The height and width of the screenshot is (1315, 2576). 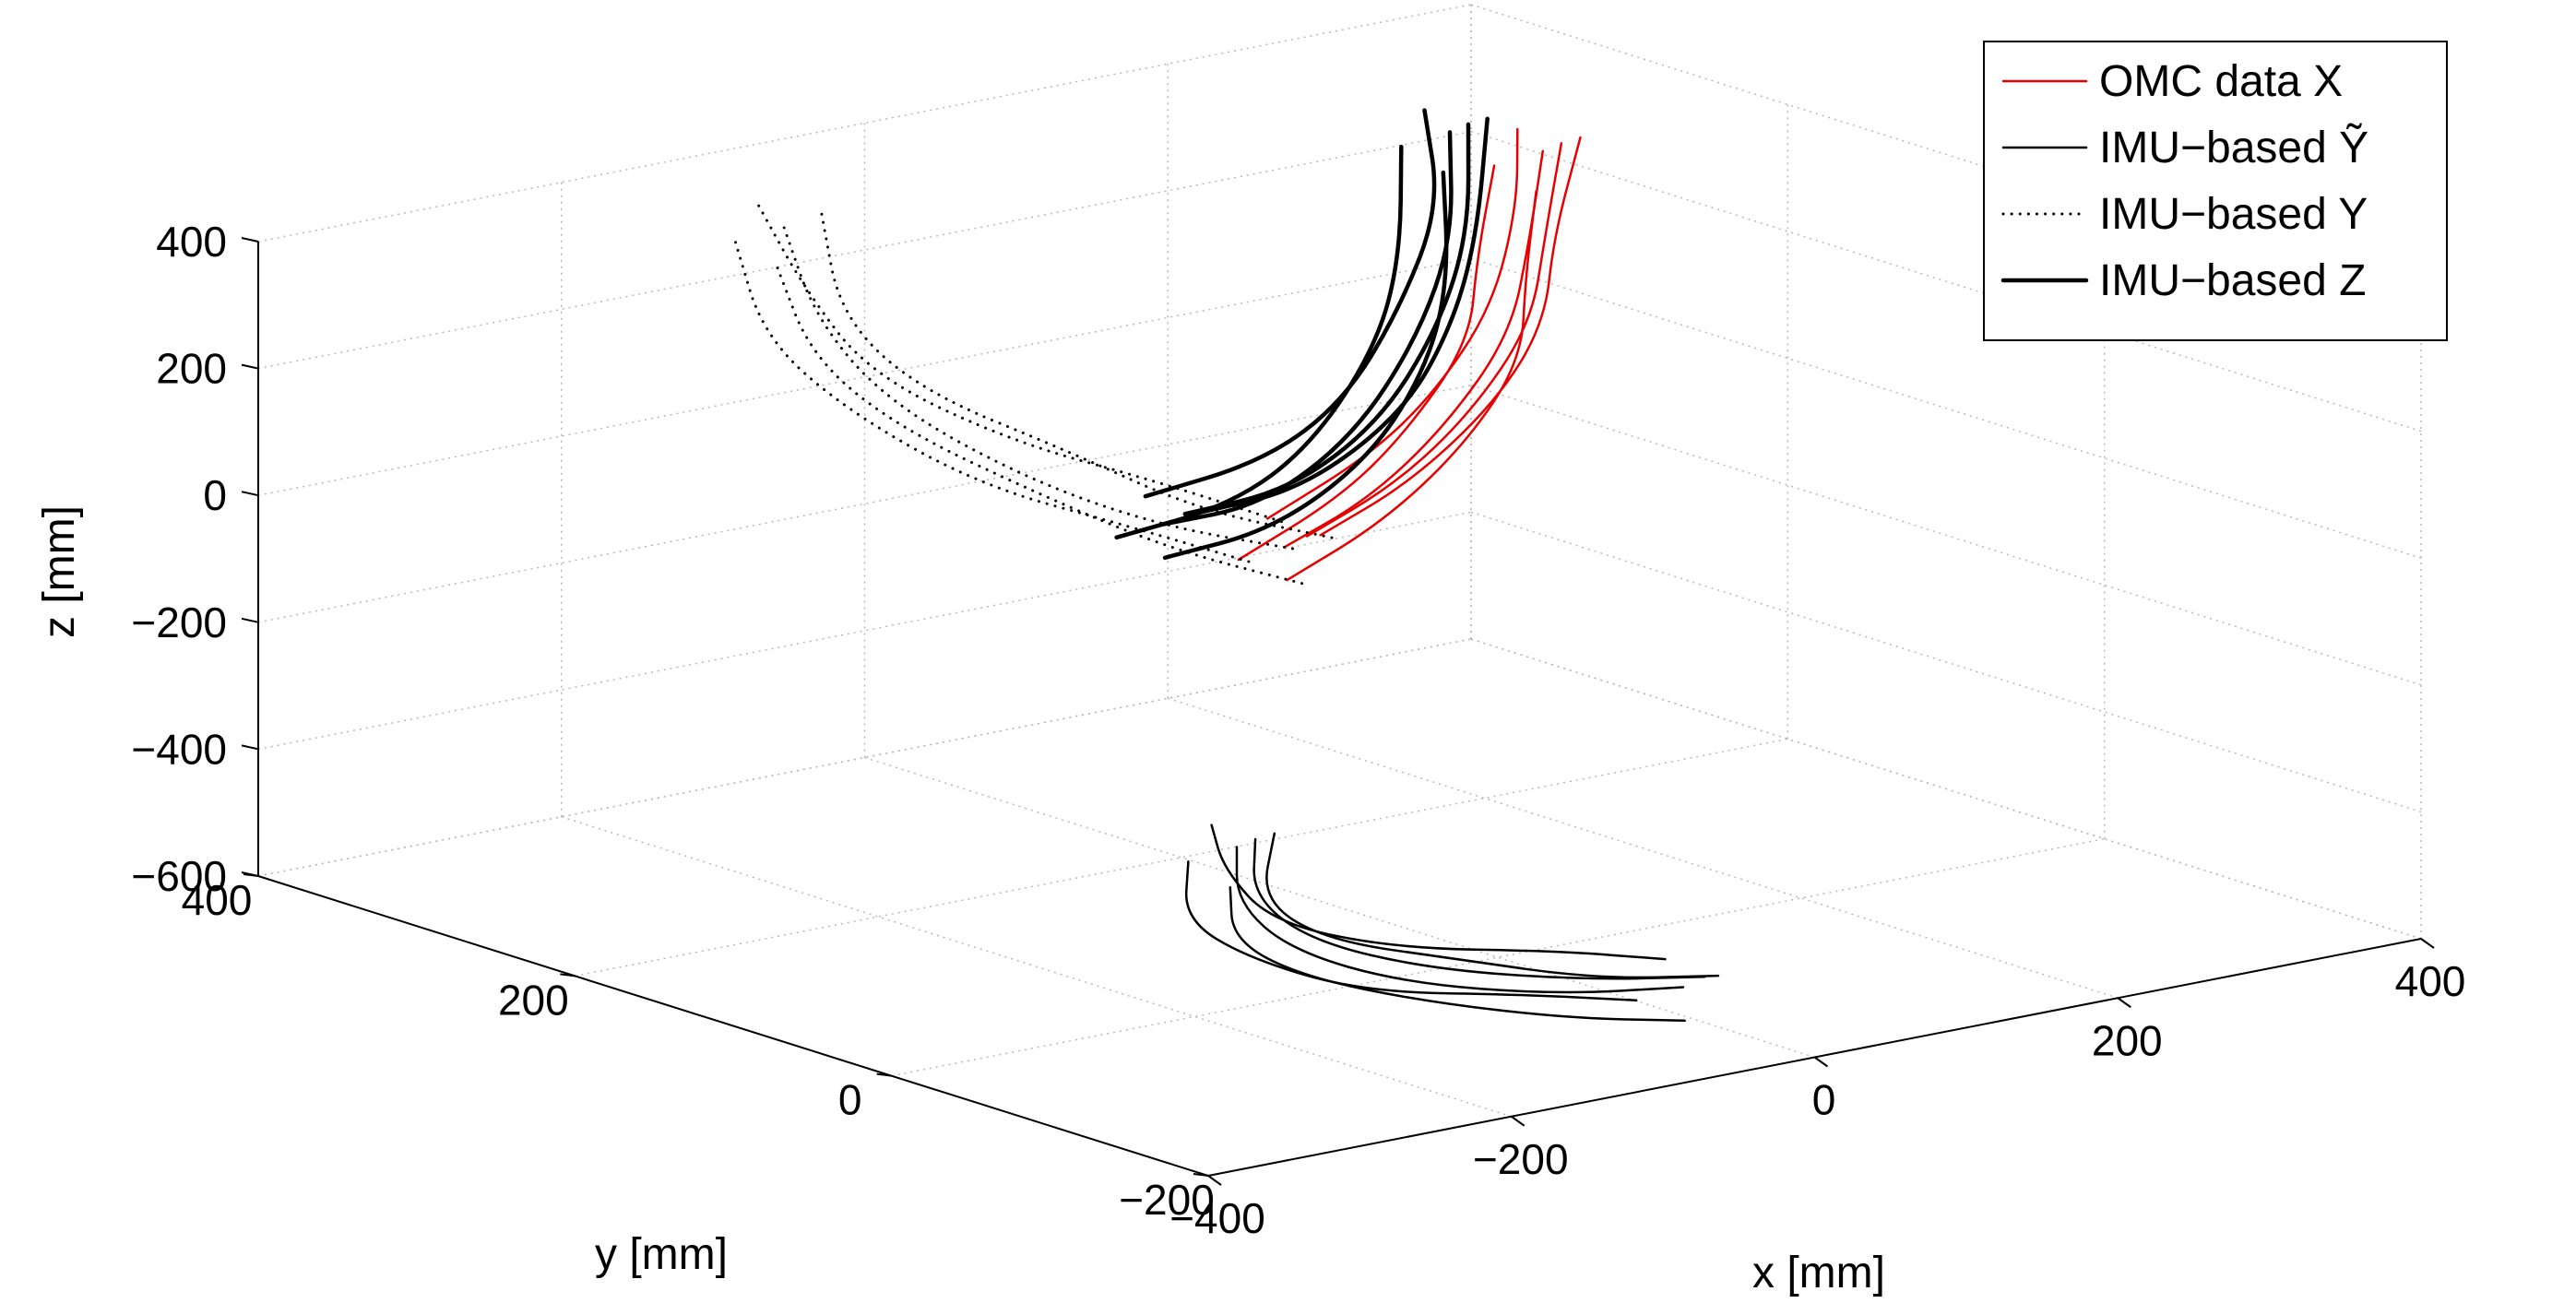 What do you see at coordinates (179, 749) in the screenshot?
I see `z-tick-label: −400` at bounding box center [179, 749].